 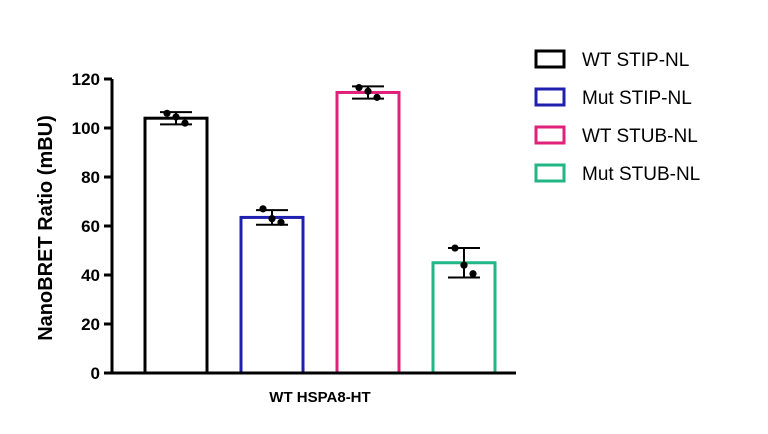 What do you see at coordinates (319, 397) in the screenshot?
I see `x-axis-category-label: WT HSPA8-HT` at bounding box center [319, 397].